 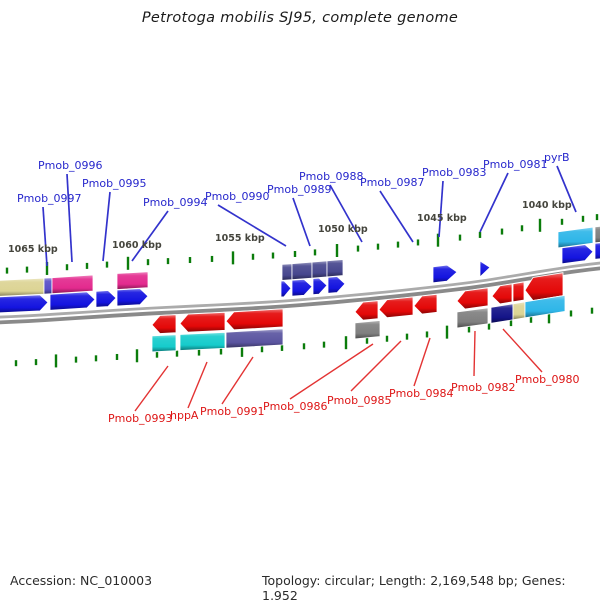 What do you see at coordinates (331, 176) in the screenshot?
I see `gene-label-Pmob_0988: Pmob_0988` at bounding box center [331, 176].